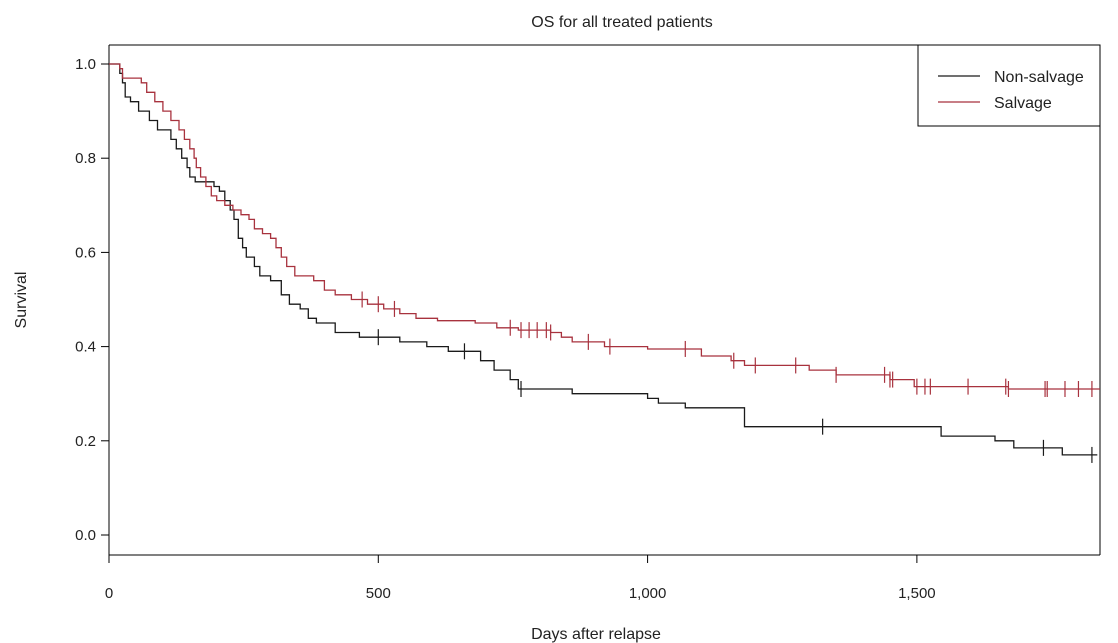  What do you see at coordinates (85, 535) in the screenshot?
I see `y-tick-label: 0.0` at bounding box center [85, 535].